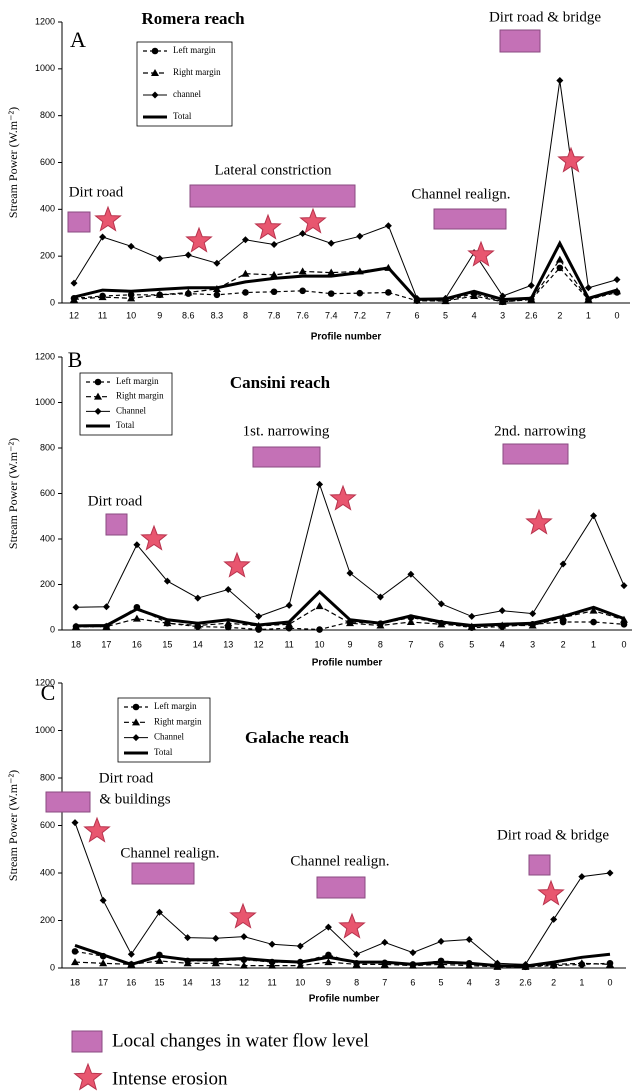  I want to click on legend-label: Channel, so click(131, 410).